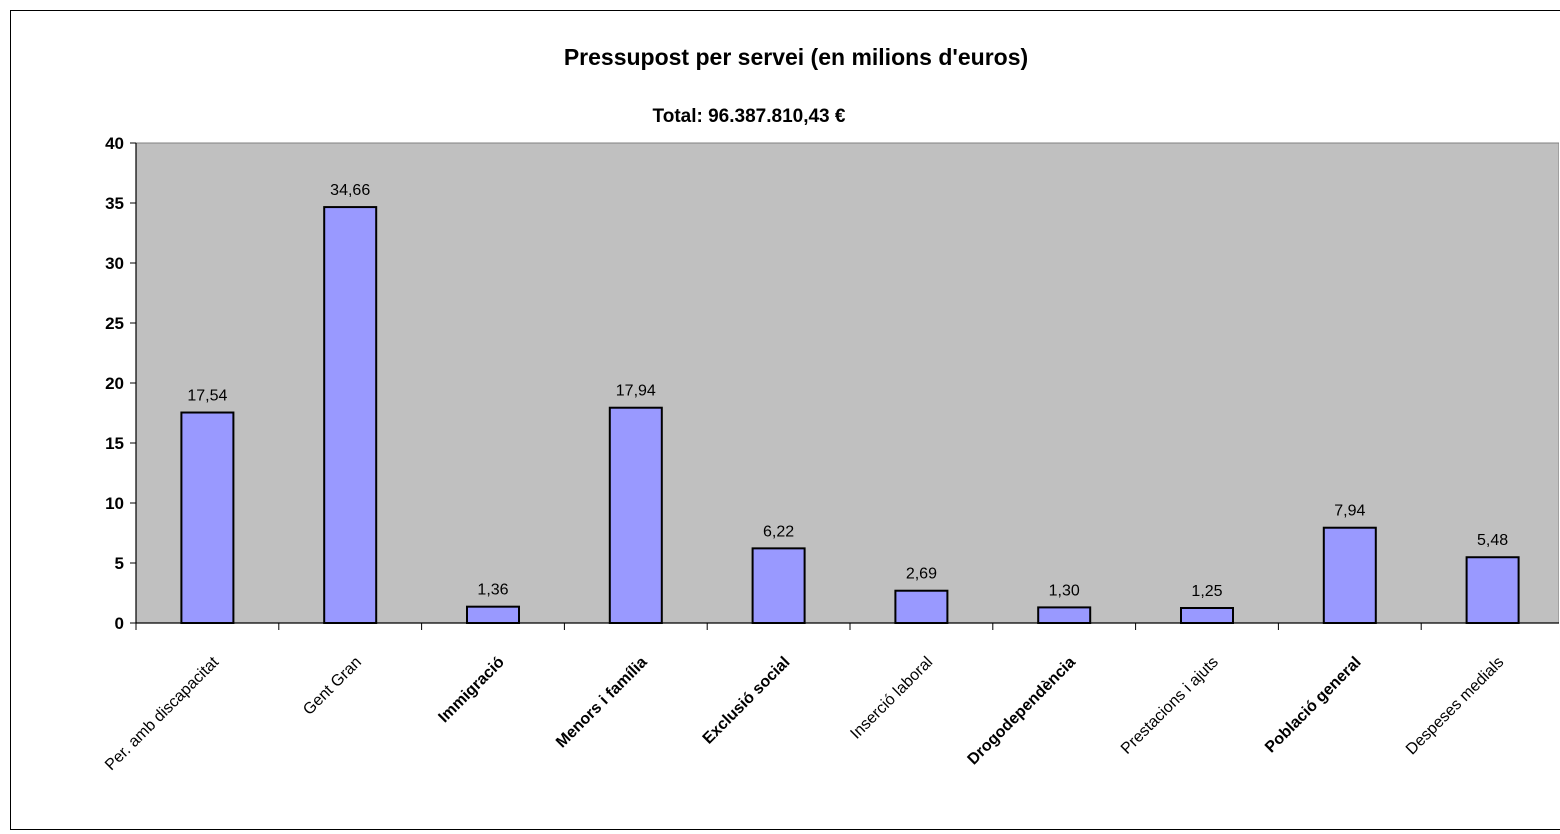 This screenshot has width=1560, height=834. Describe the element at coordinates (1170, 706) in the screenshot. I see `x-tick-label: Prestacions i ajuts` at that location.